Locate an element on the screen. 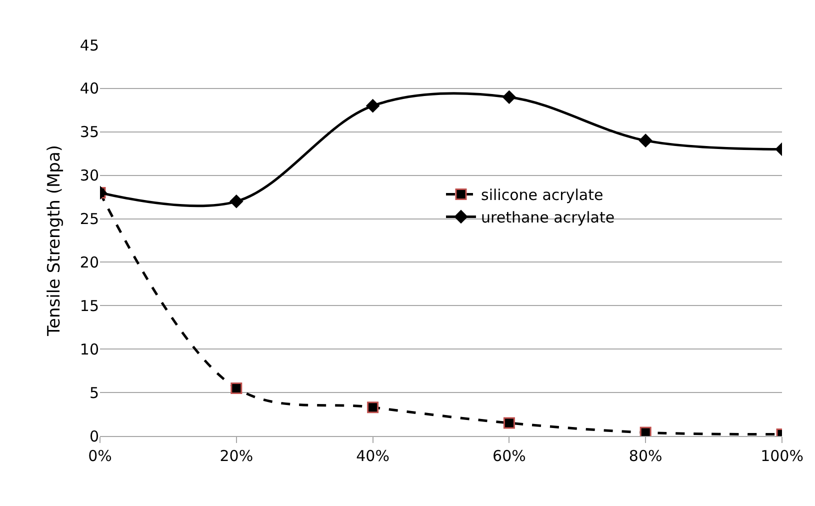 This screenshot has width=815, height=506. y-tick-label: 0 is located at coordinates (94, 436).